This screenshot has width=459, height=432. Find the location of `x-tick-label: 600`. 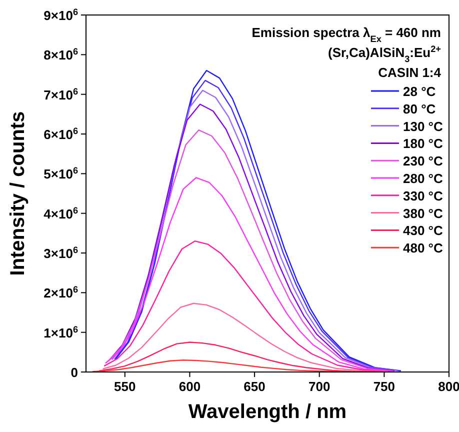

x-tick-label: 600 is located at coordinates (189, 386).